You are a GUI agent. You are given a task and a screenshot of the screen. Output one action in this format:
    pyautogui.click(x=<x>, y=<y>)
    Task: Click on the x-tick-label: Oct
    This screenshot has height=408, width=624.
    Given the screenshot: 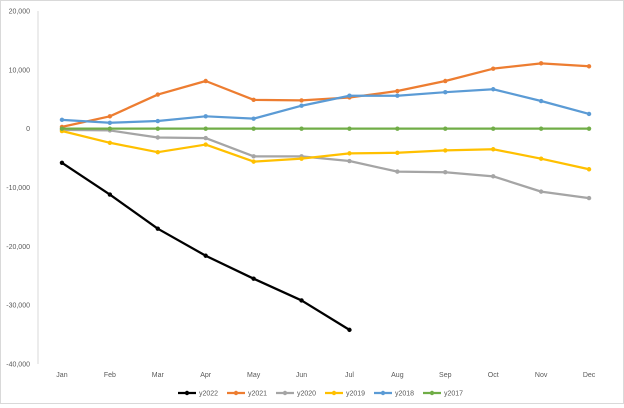 What is the action you would take?
    pyautogui.click(x=493, y=375)
    